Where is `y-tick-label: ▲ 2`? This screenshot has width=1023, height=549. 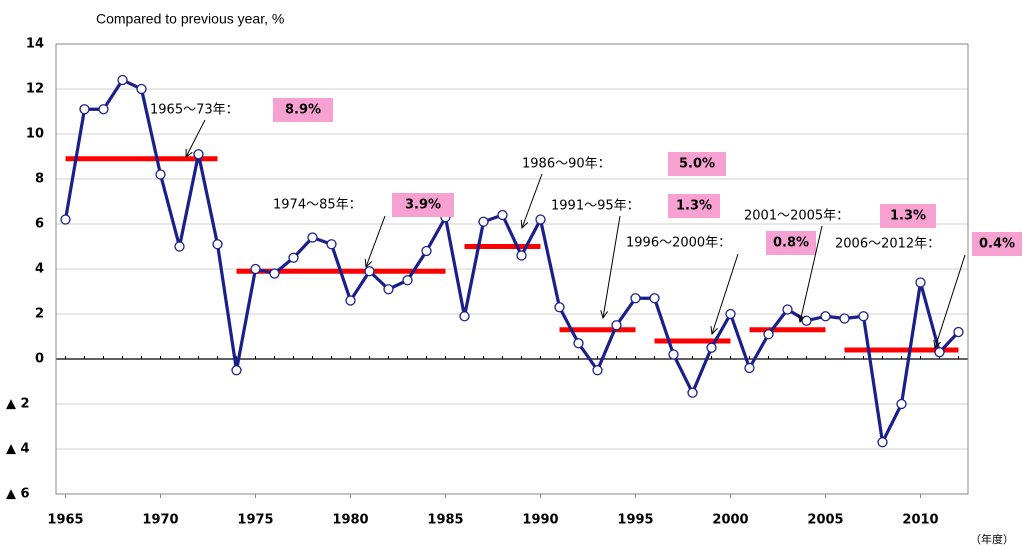 y-tick-label: ▲ 2 is located at coordinates (18, 404).